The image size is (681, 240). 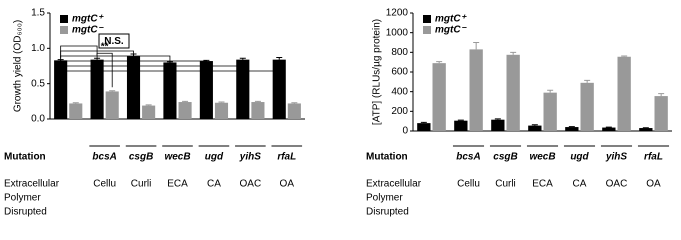 I want to click on y-tick-label: 600, so click(x=399, y=72).